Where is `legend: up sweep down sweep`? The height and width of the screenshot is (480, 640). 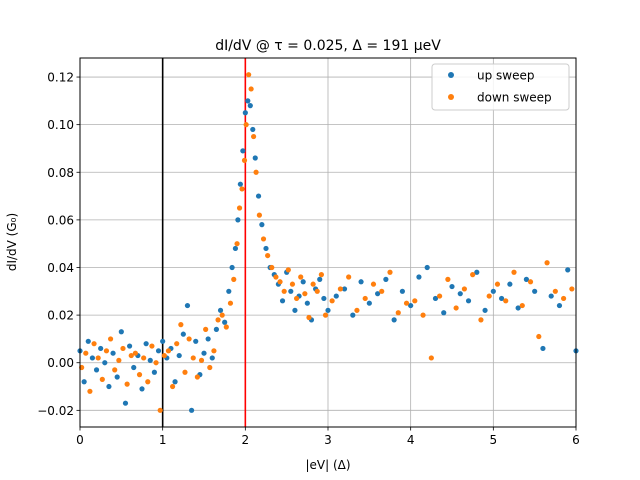 legend: up sweep down sweep is located at coordinates (500, 87).